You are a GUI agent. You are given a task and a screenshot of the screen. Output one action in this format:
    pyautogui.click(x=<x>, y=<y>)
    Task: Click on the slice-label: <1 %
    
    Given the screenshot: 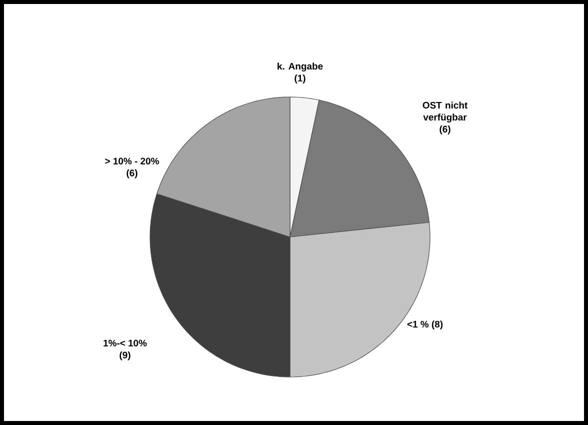 What is the action you would take?
    pyautogui.click(x=418, y=324)
    